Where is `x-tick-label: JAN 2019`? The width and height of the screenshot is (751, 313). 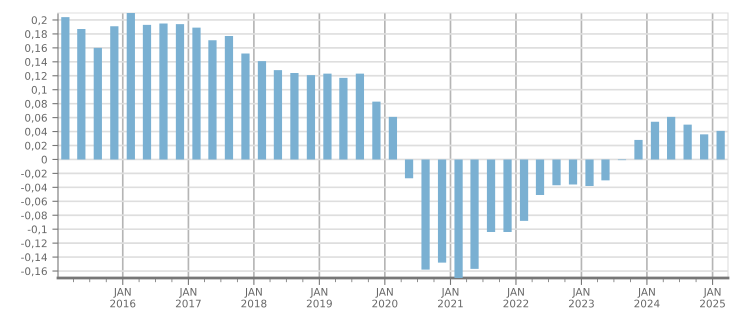
x-tick-label: JAN 2019 is located at coordinates (319, 298).